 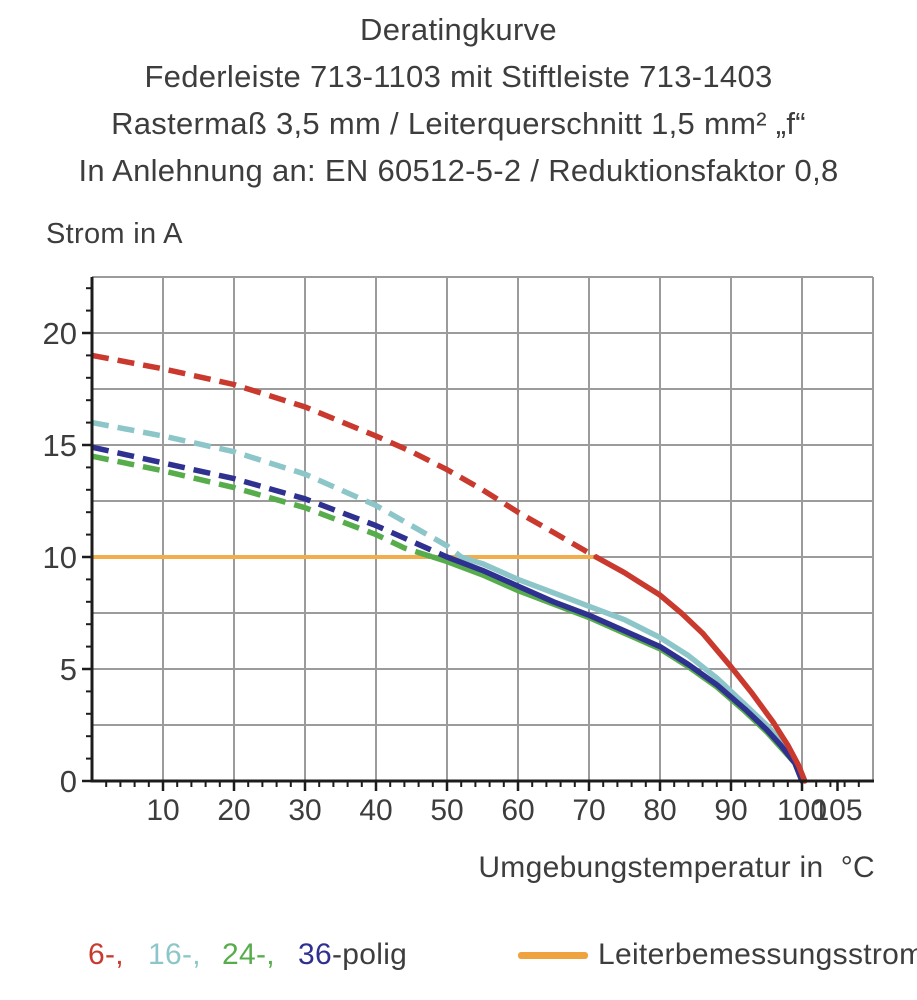 What do you see at coordinates (553, 955) in the screenshot?
I see `rated-current-line-swatch` at bounding box center [553, 955].